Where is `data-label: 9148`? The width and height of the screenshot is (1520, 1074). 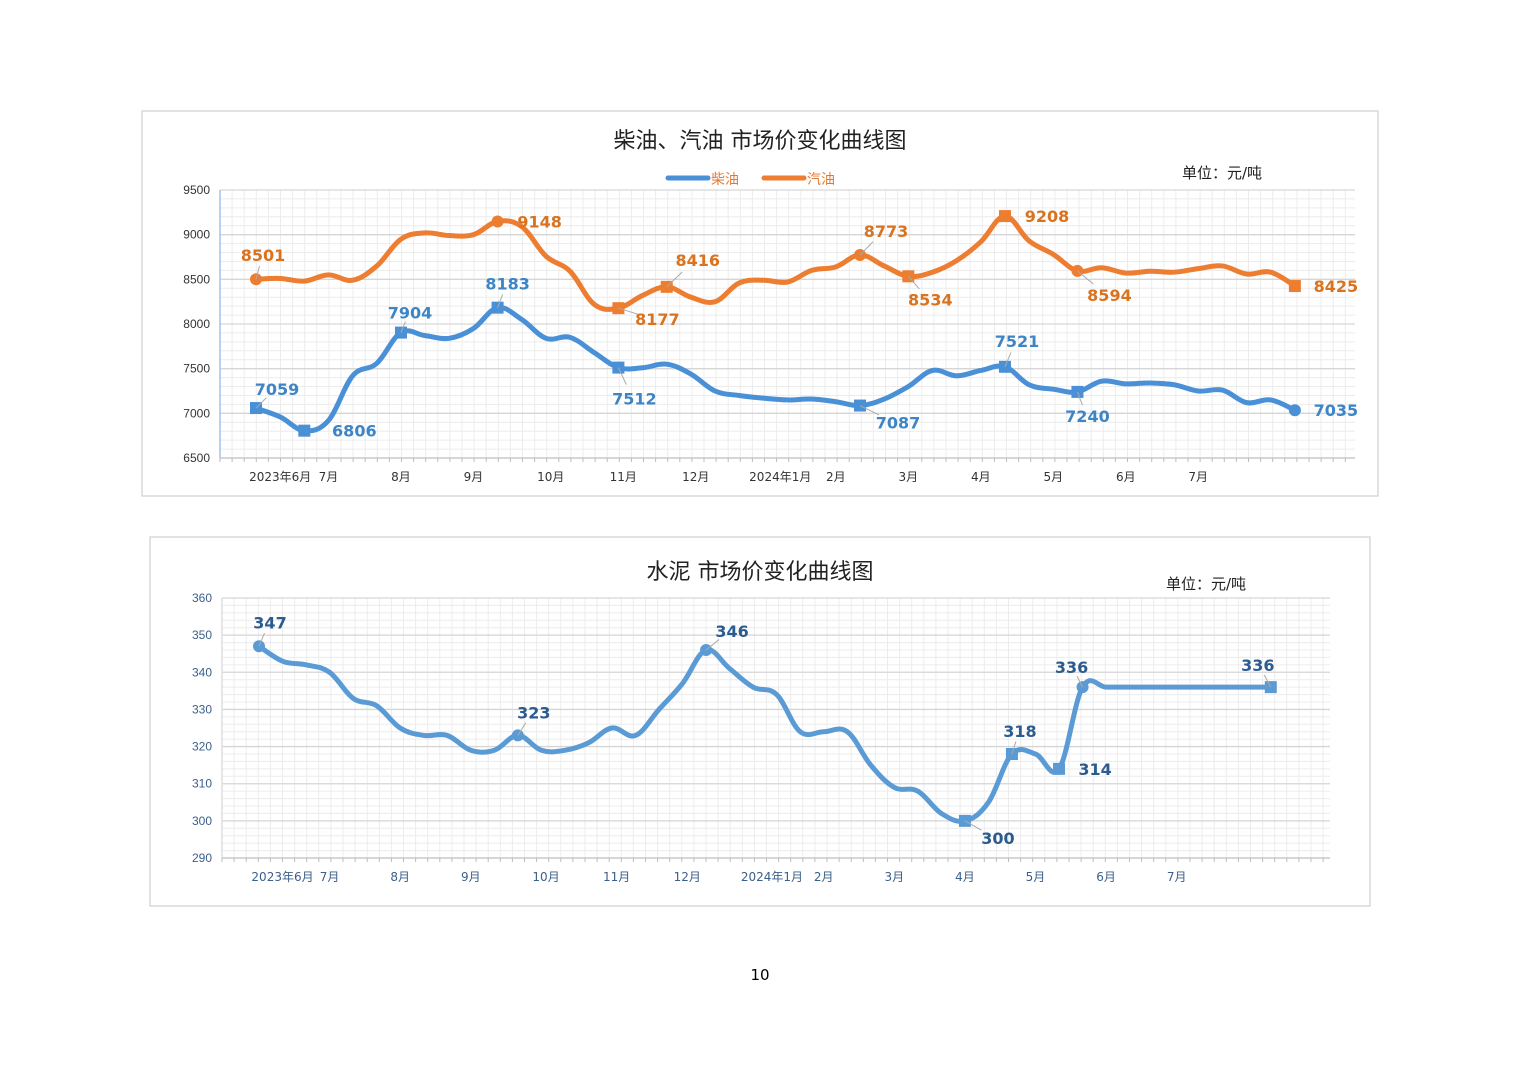
data-label: 9148 is located at coordinates (539, 221).